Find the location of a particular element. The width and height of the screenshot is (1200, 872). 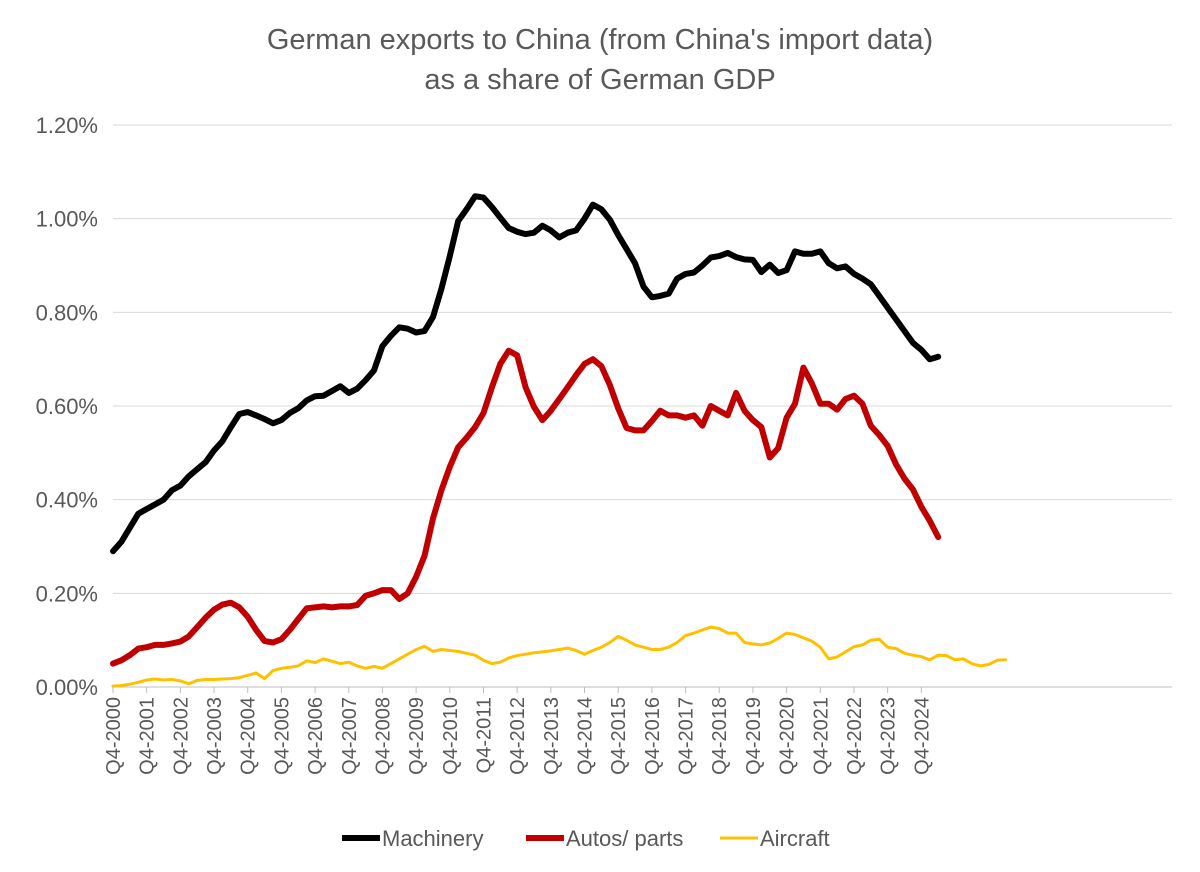

x-tick-label: Q4-2020 is located at coordinates (788, 736).